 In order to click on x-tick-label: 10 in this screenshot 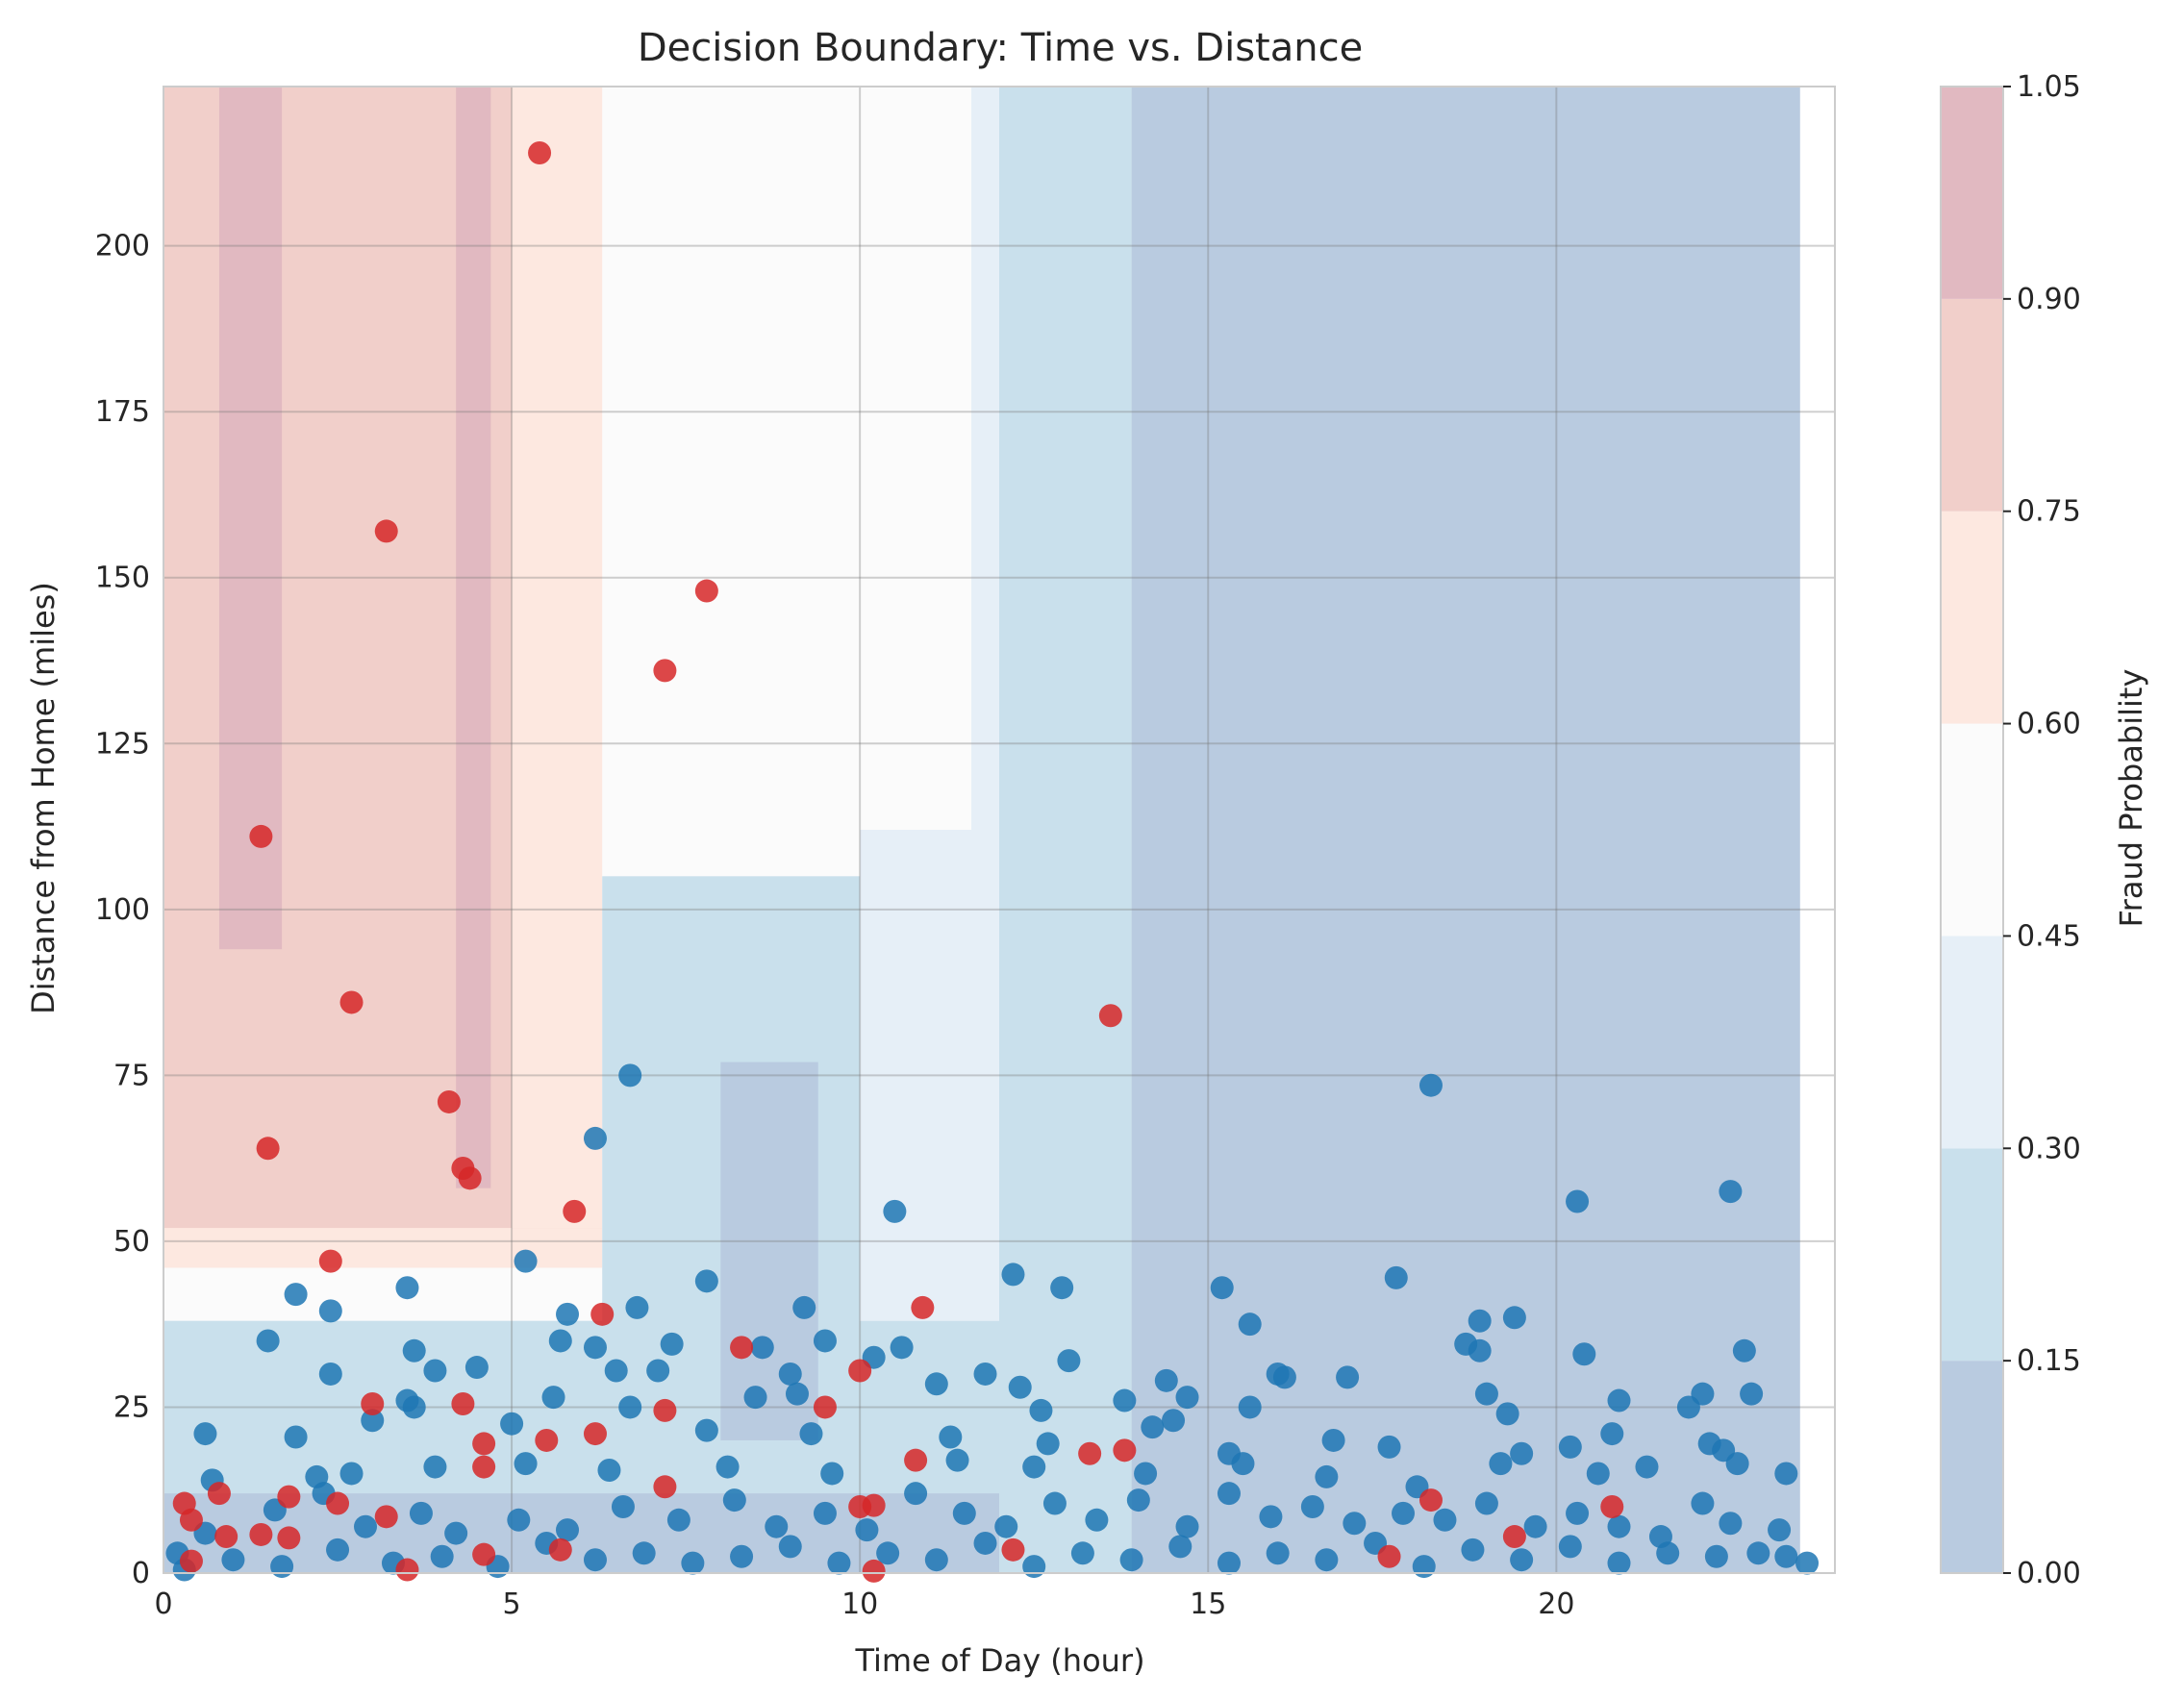, I will do `click(859, 1604)`.